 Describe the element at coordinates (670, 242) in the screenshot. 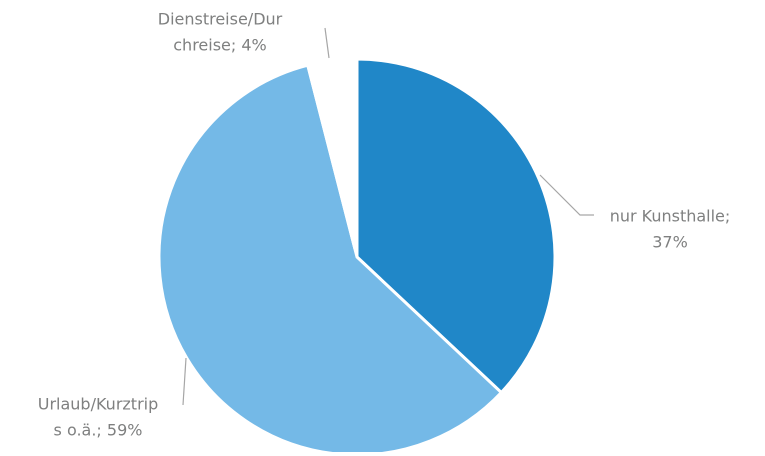

I see `data-label: 37%` at that location.